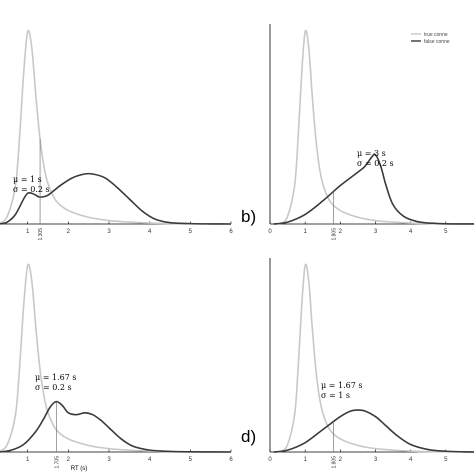 This screenshot has height=474, width=474. What do you see at coordinates (248, 436) in the screenshot?
I see `panel-label: d)` at bounding box center [248, 436].